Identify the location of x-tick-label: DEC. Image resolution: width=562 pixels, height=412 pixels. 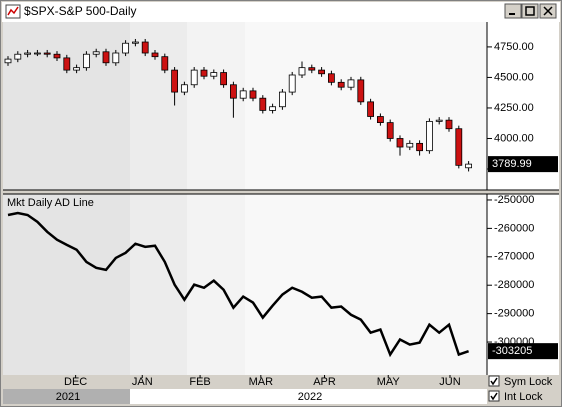
(75, 382).